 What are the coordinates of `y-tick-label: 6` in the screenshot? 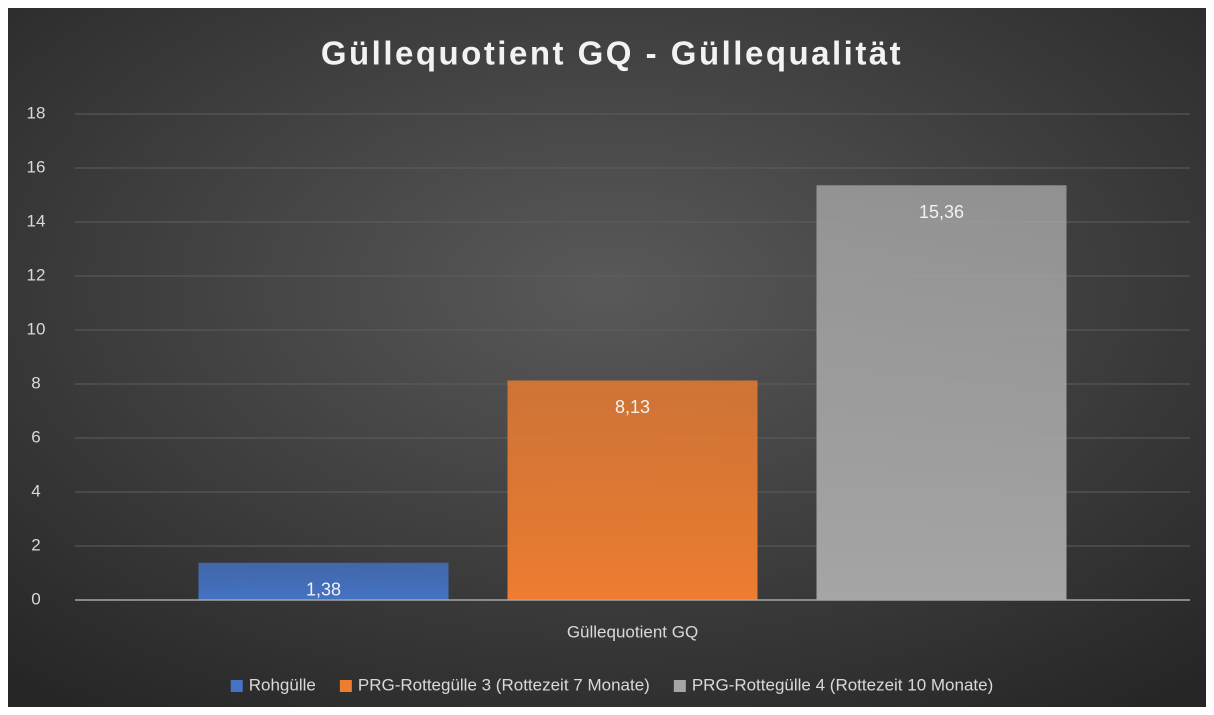 It's located at (35, 436).